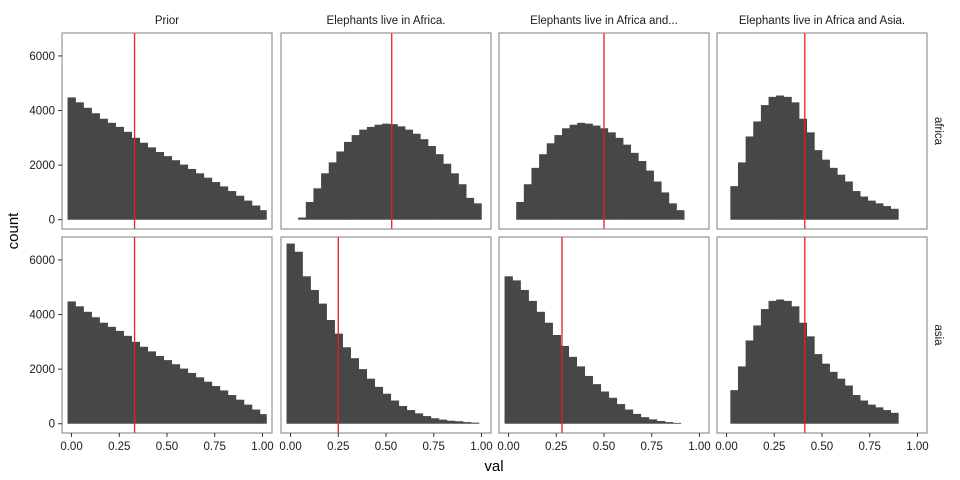 This screenshot has width=960, height=480. Describe the element at coordinates (42, 261) in the screenshot. I see `y-tick-label: 6000` at that location.